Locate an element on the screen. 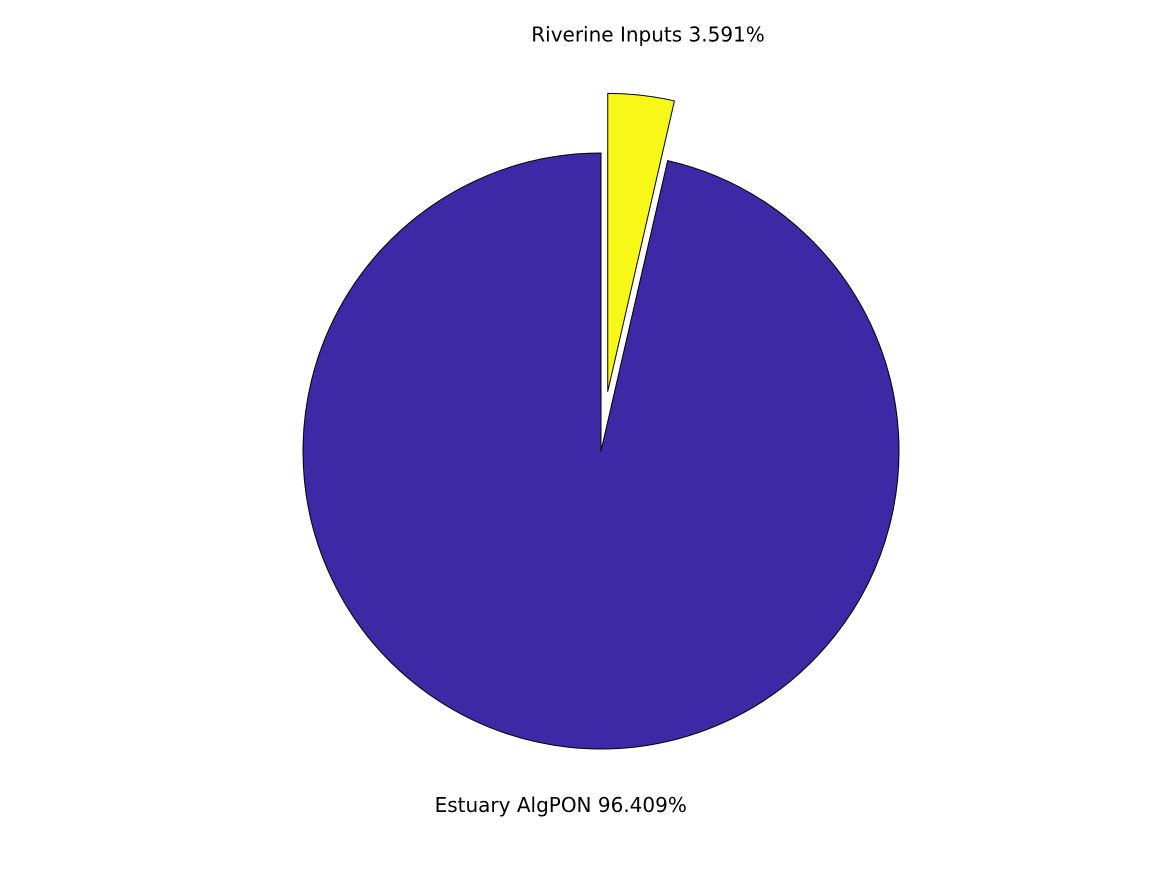 The image size is (1167, 875). pie-label-riverine-inputs: Riverine Inputs 3.591% is located at coordinates (648, 35).